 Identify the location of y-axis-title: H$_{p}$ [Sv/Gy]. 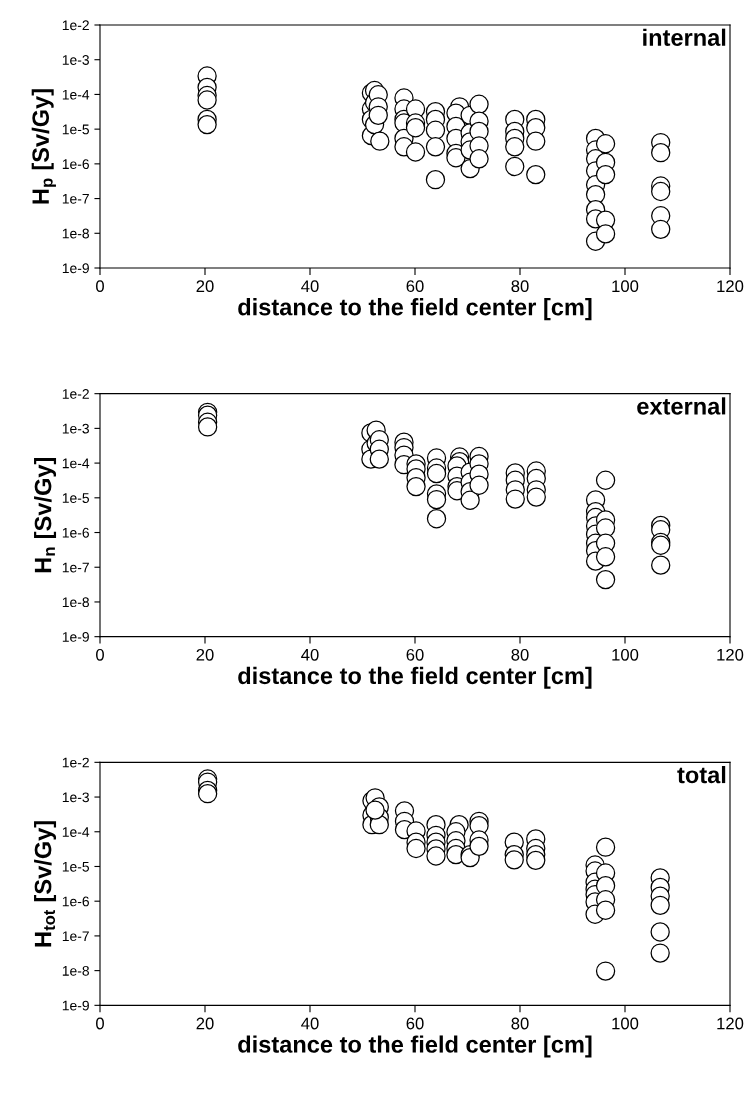
(43, 146).